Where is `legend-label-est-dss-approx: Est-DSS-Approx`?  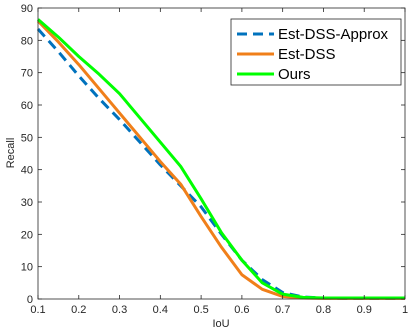
legend-label-est-dss-approx: Est-DSS-Approx is located at coordinates (333, 34).